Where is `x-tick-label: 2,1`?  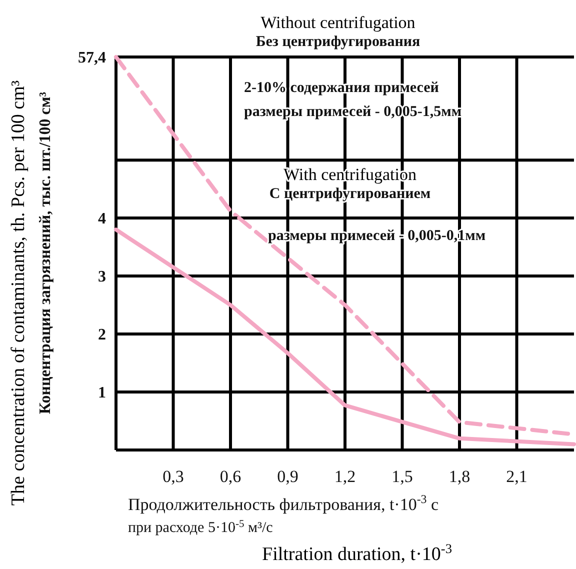
x-tick-label: 2,1 is located at coordinates (517, 476).